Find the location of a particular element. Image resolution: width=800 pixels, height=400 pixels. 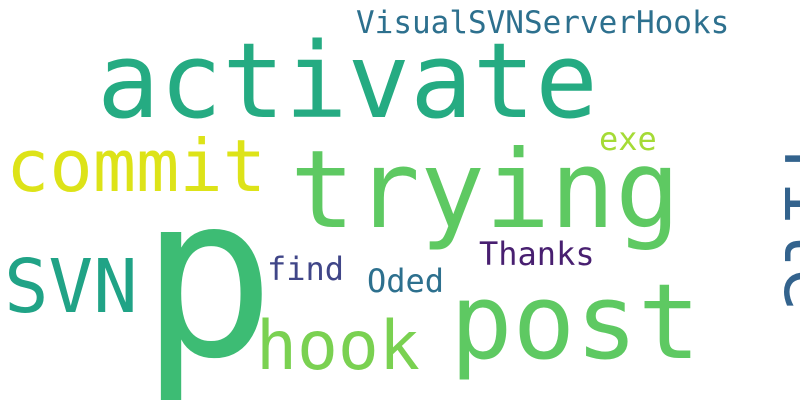

word-svn: SVN is located at coordinates (71, 287).